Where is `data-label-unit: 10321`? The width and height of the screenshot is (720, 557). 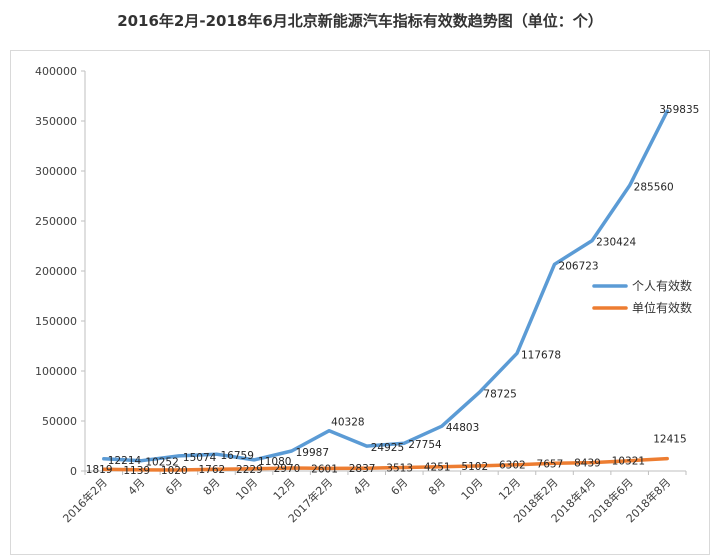 data-label-unit: 10321 is located at coordinates (628, 462).